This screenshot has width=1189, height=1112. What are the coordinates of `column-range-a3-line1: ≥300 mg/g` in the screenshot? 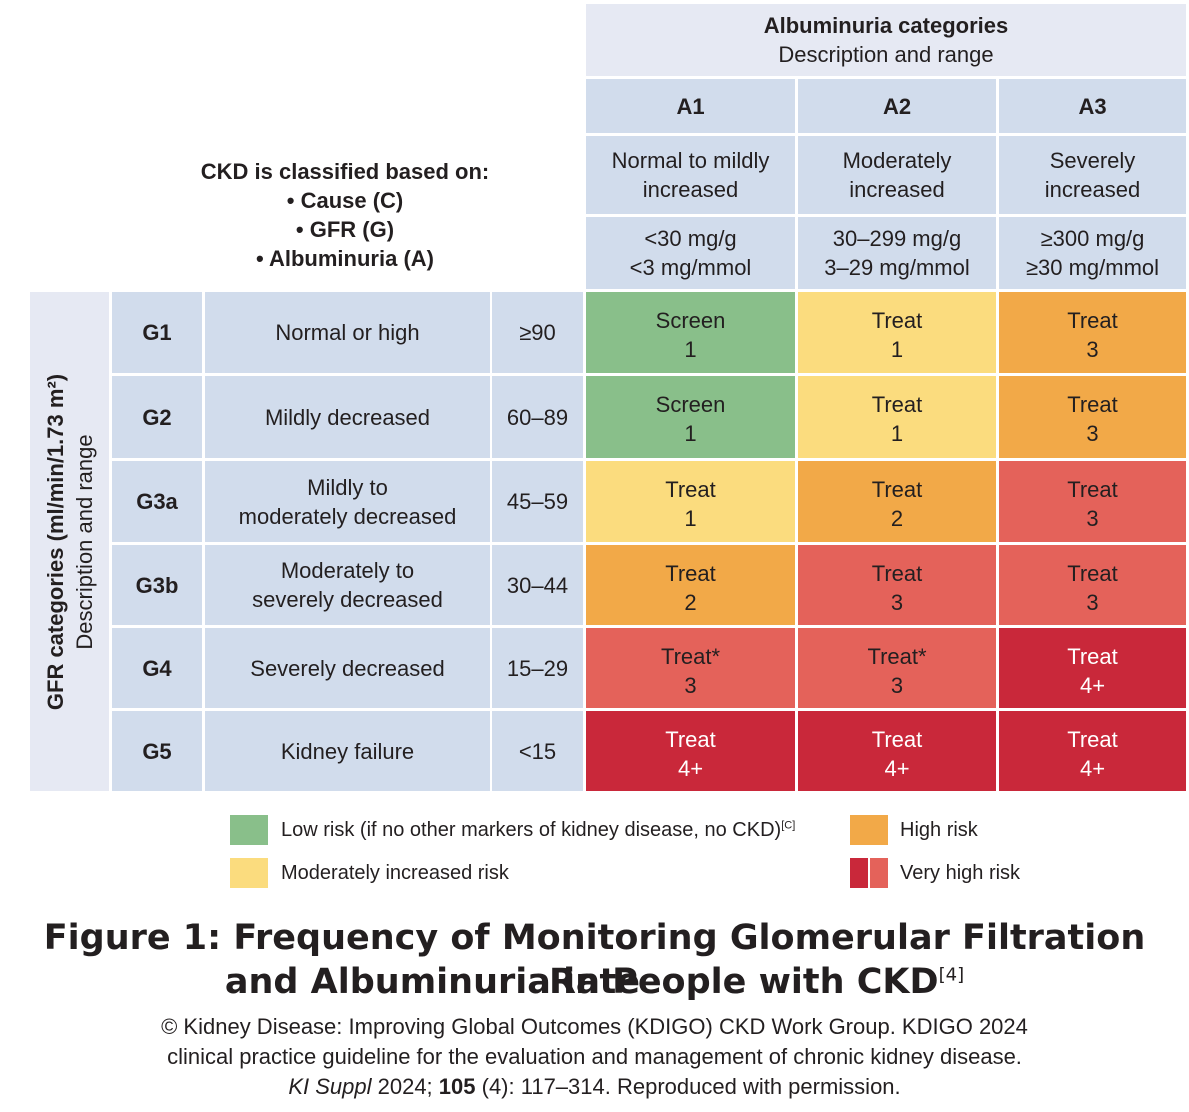 It's located at (1092, 238).